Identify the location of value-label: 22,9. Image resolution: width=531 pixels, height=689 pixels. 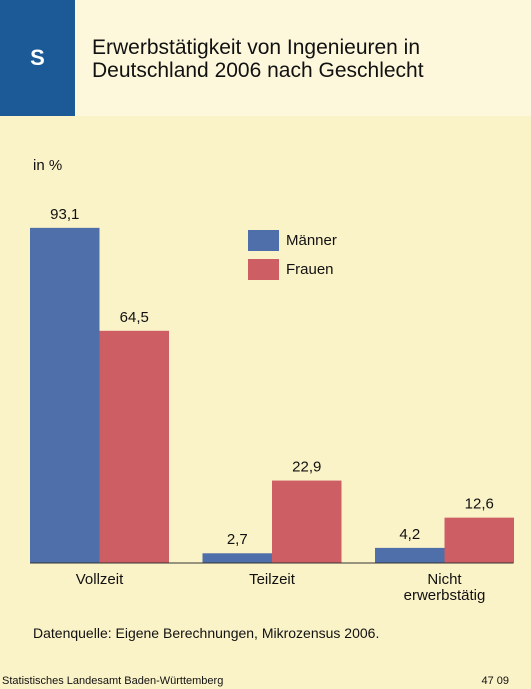
(306, 467).